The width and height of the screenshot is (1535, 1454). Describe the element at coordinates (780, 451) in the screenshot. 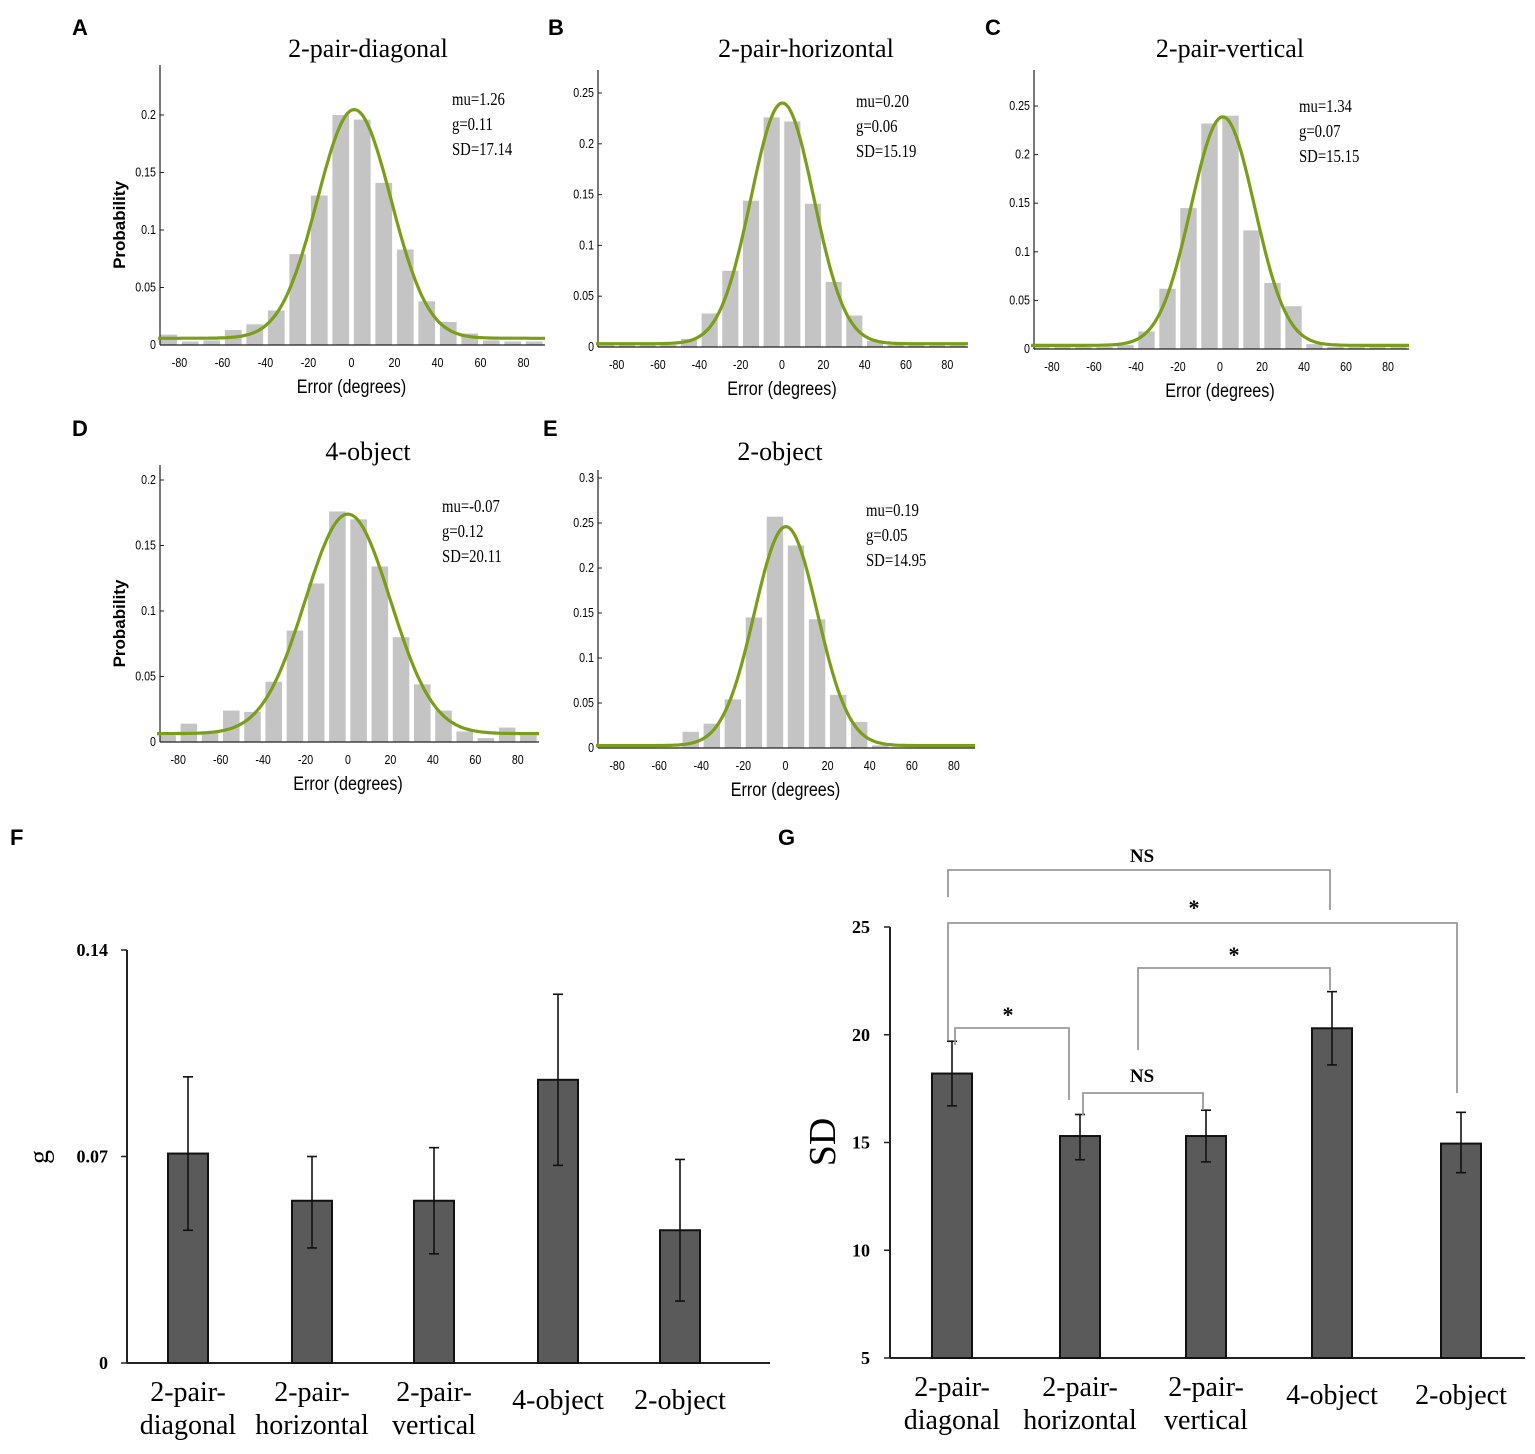

I see `panel-title: 2-object` at that location.